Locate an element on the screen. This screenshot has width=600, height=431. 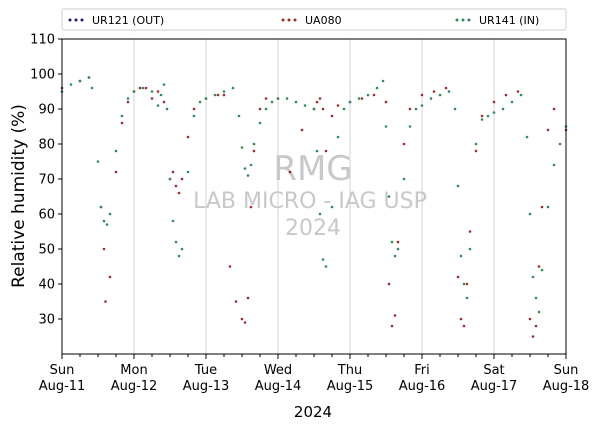
x-tick-date: Aug-11 is located at coordinates (62, 386).